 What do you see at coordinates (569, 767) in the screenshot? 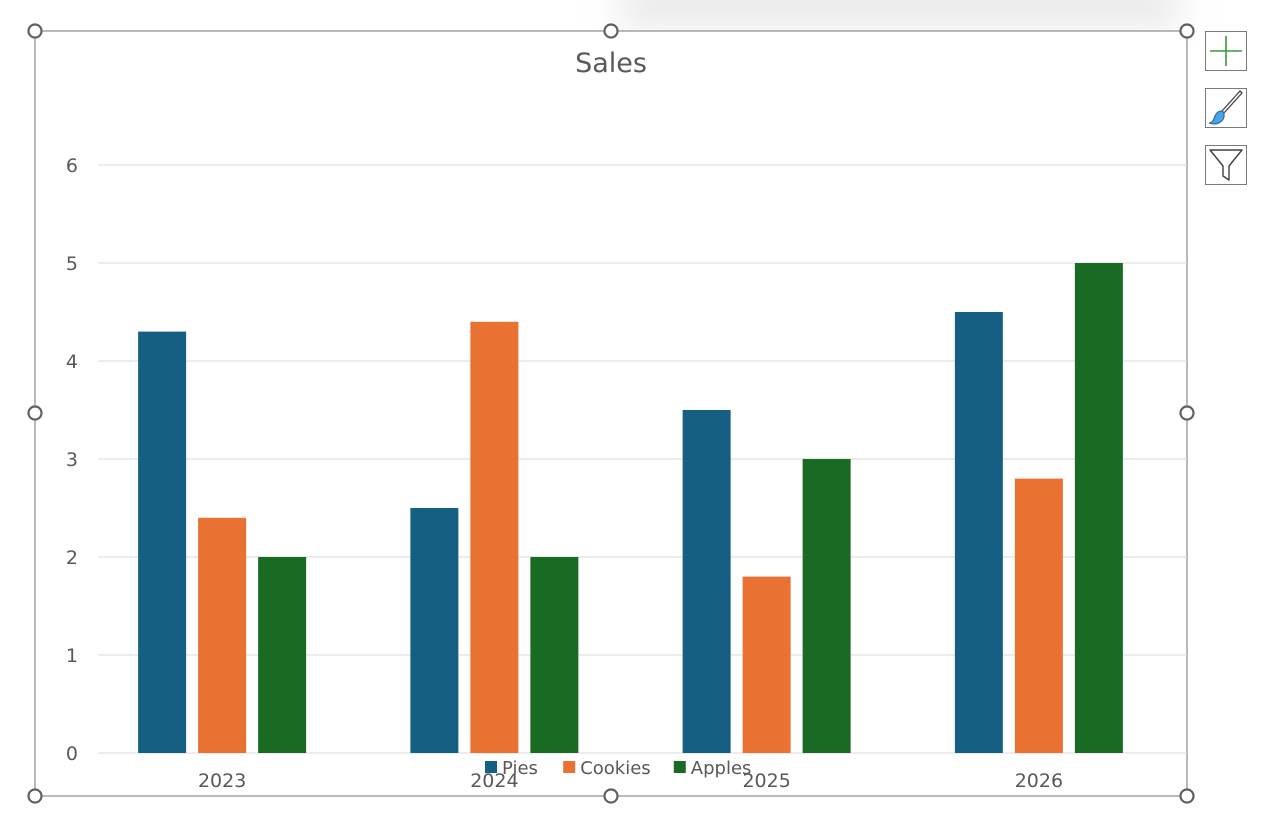
I see `legend-swatch-cookies` at bounding box center [569, 767].